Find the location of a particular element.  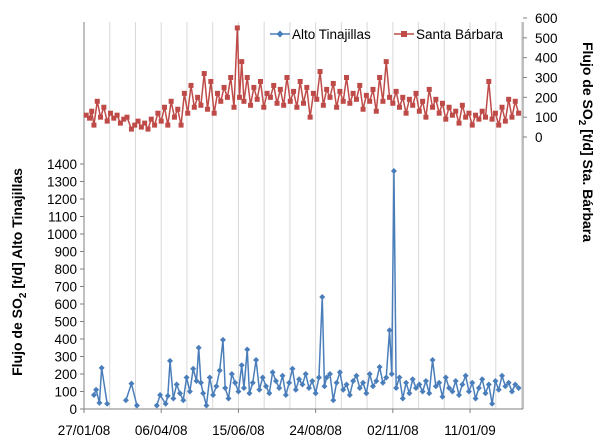

right-tick-label: 300 is located at coordinates (546, 78).